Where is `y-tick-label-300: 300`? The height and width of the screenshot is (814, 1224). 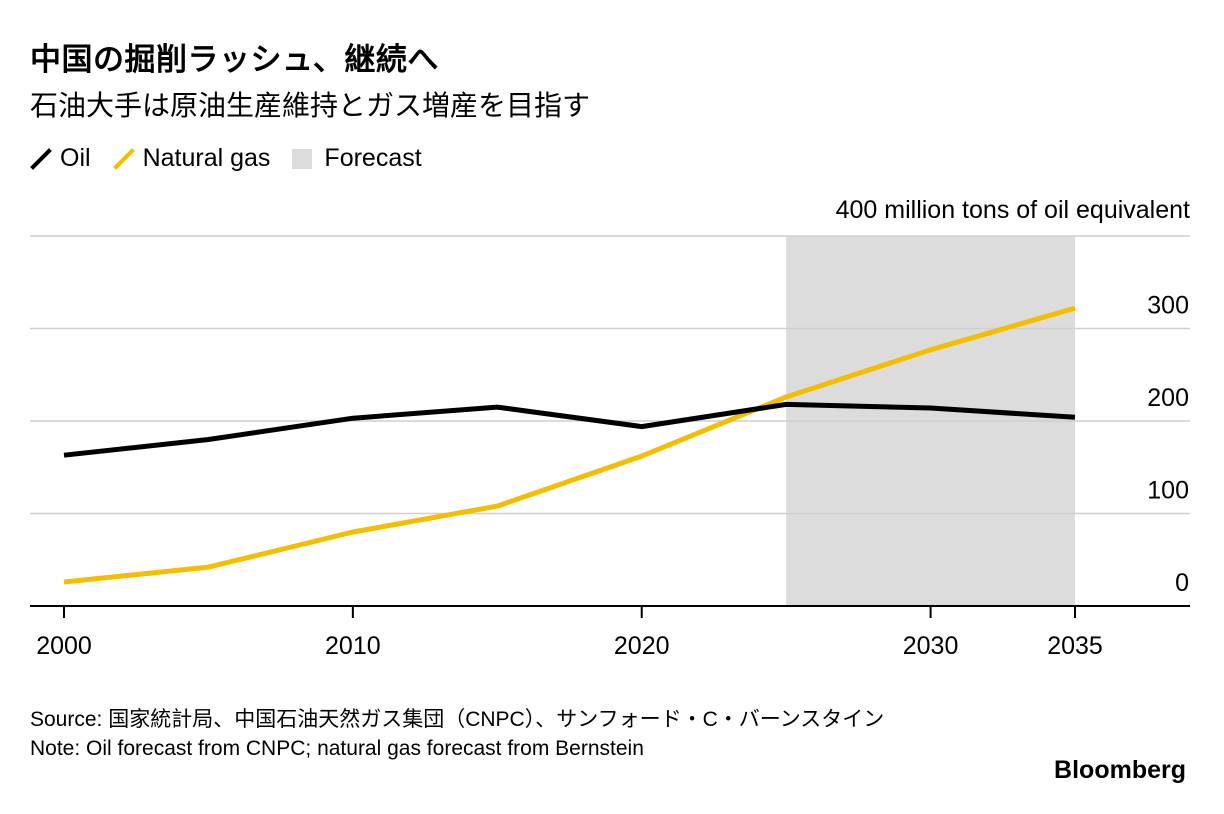 y-tick-label-300: 300 is located at coordinates (1168, 306).